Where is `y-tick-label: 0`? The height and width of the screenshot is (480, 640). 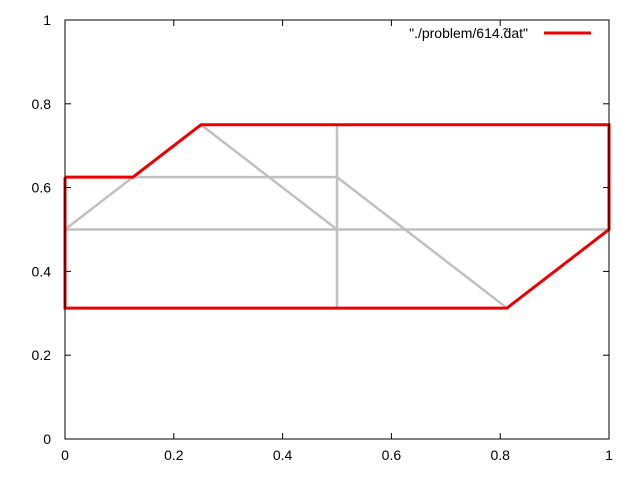 y-tick-label: 0 is located at coordinates (47, 439).